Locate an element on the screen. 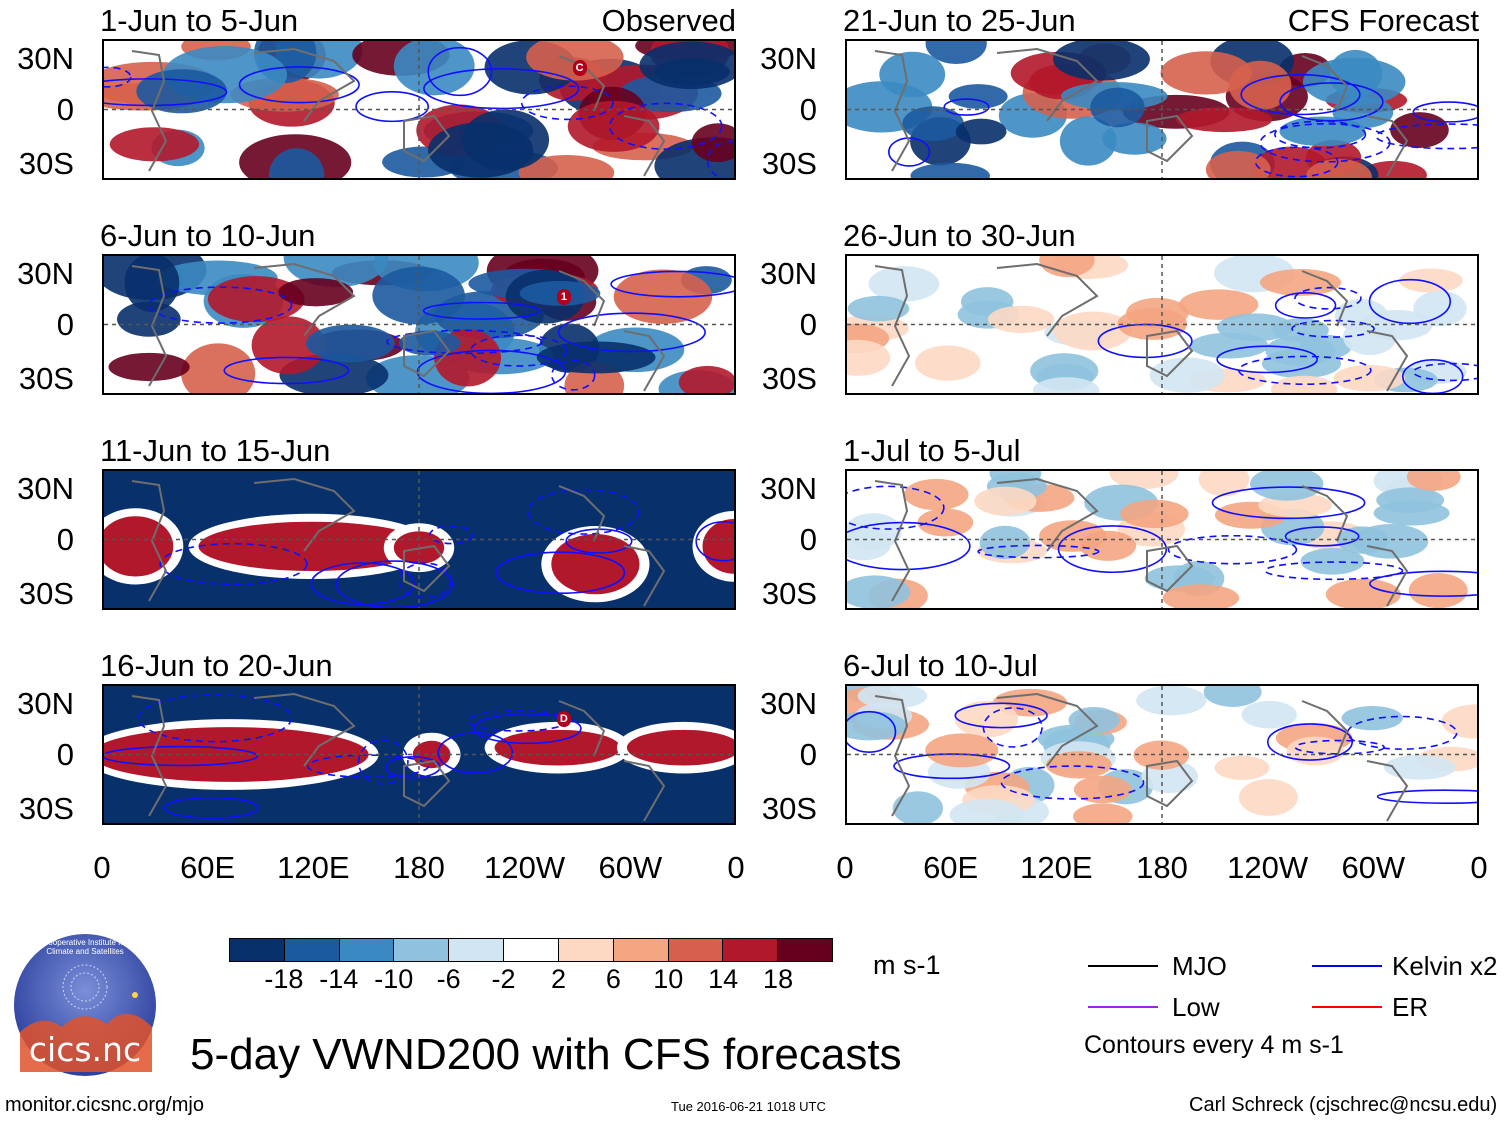 The width and height of the screenshot is (1510, 1121). colorbar-tick-label: -10 is located at coordinates (394, 979).